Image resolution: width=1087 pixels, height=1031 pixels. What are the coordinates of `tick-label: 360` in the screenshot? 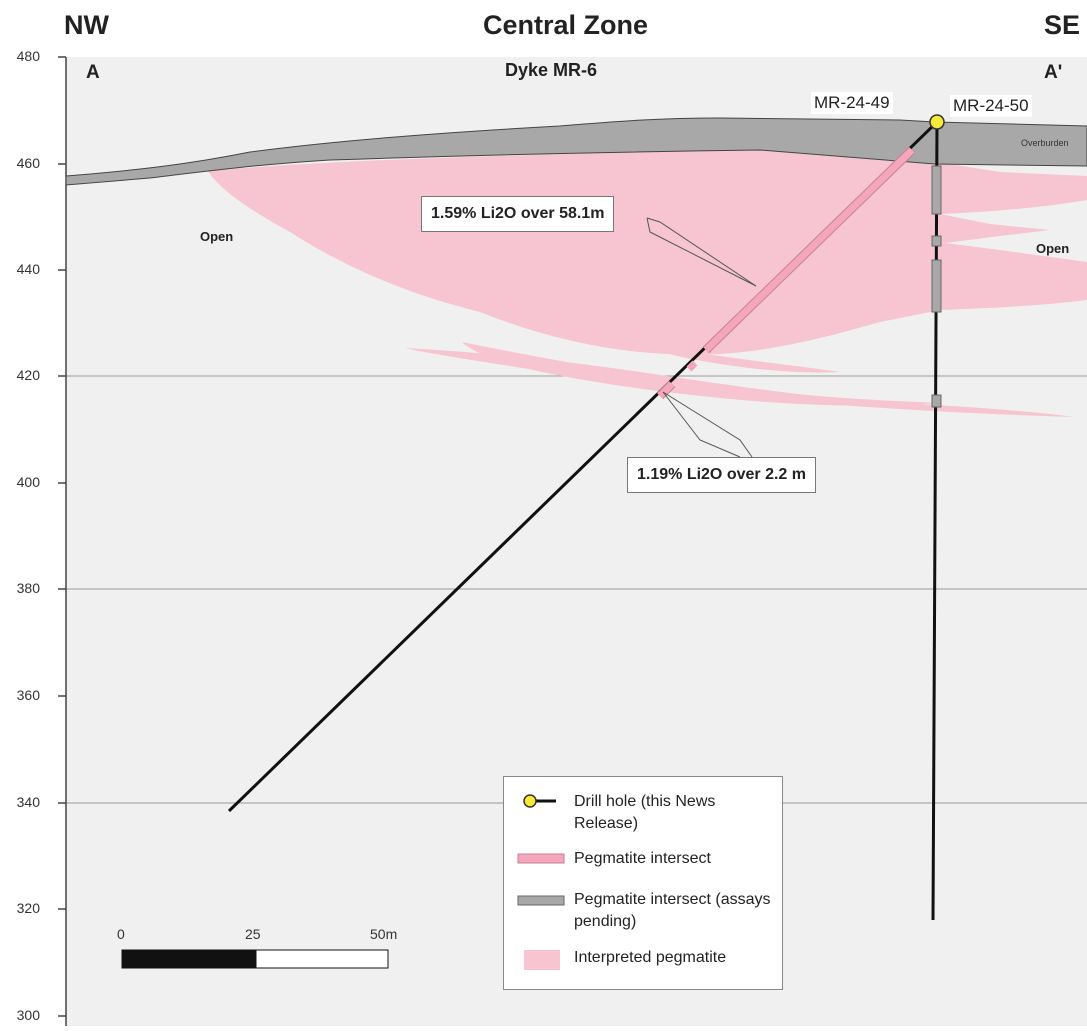 It's located at (28, 695).